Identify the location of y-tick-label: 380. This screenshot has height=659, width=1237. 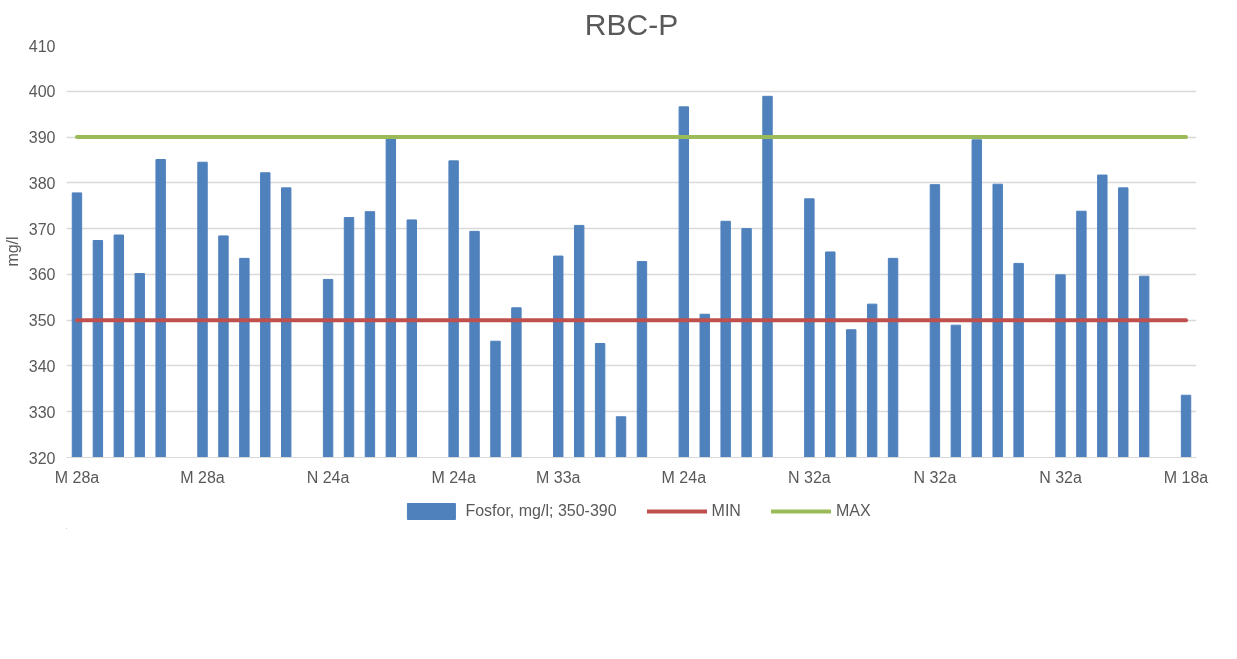
(42, 183).